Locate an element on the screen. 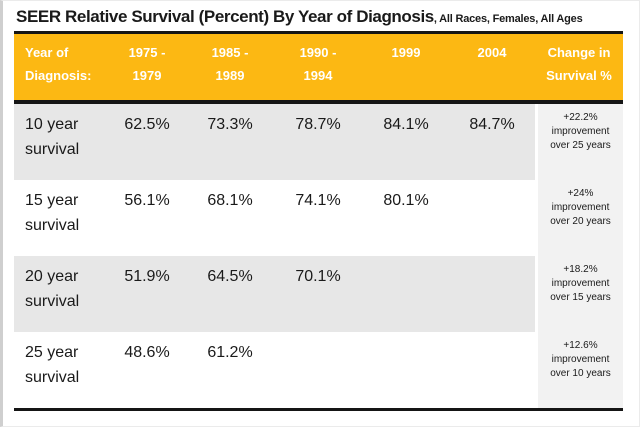 This screenshot has height=427, width=640. header-year-of-diagnosis: Year of Diagnosis: is located at coordinates (60, 67).